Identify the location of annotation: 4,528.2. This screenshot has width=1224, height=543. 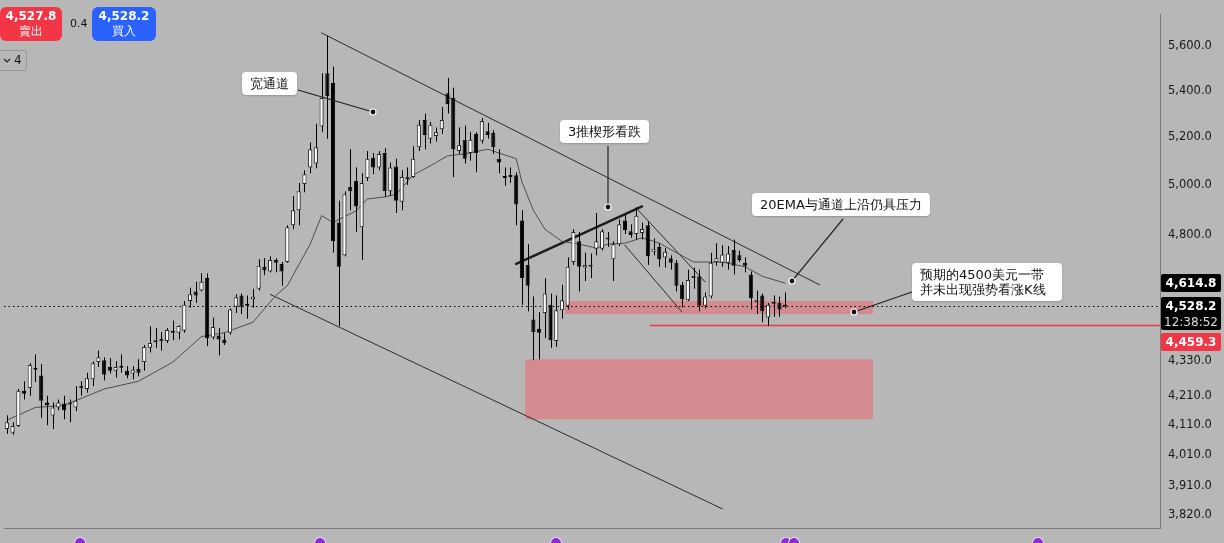
(124, 16).